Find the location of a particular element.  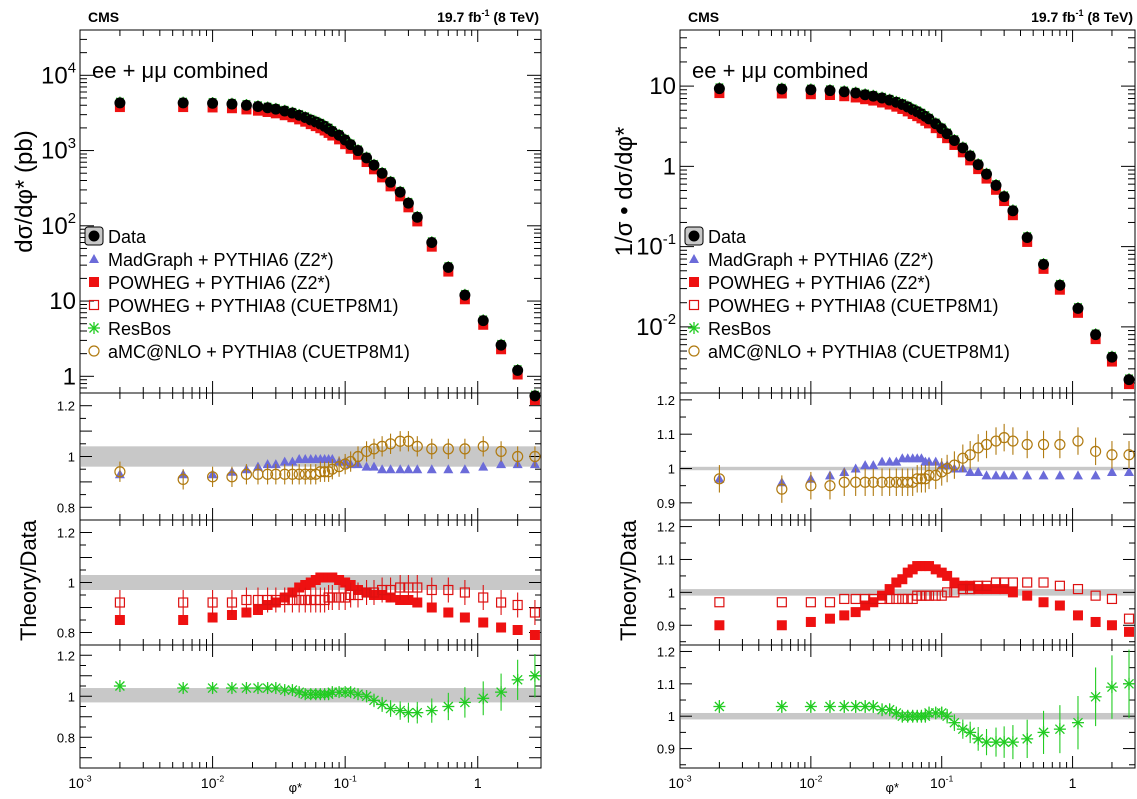

y-tick-label: 10⁴ is located at coordinates (58, 75).